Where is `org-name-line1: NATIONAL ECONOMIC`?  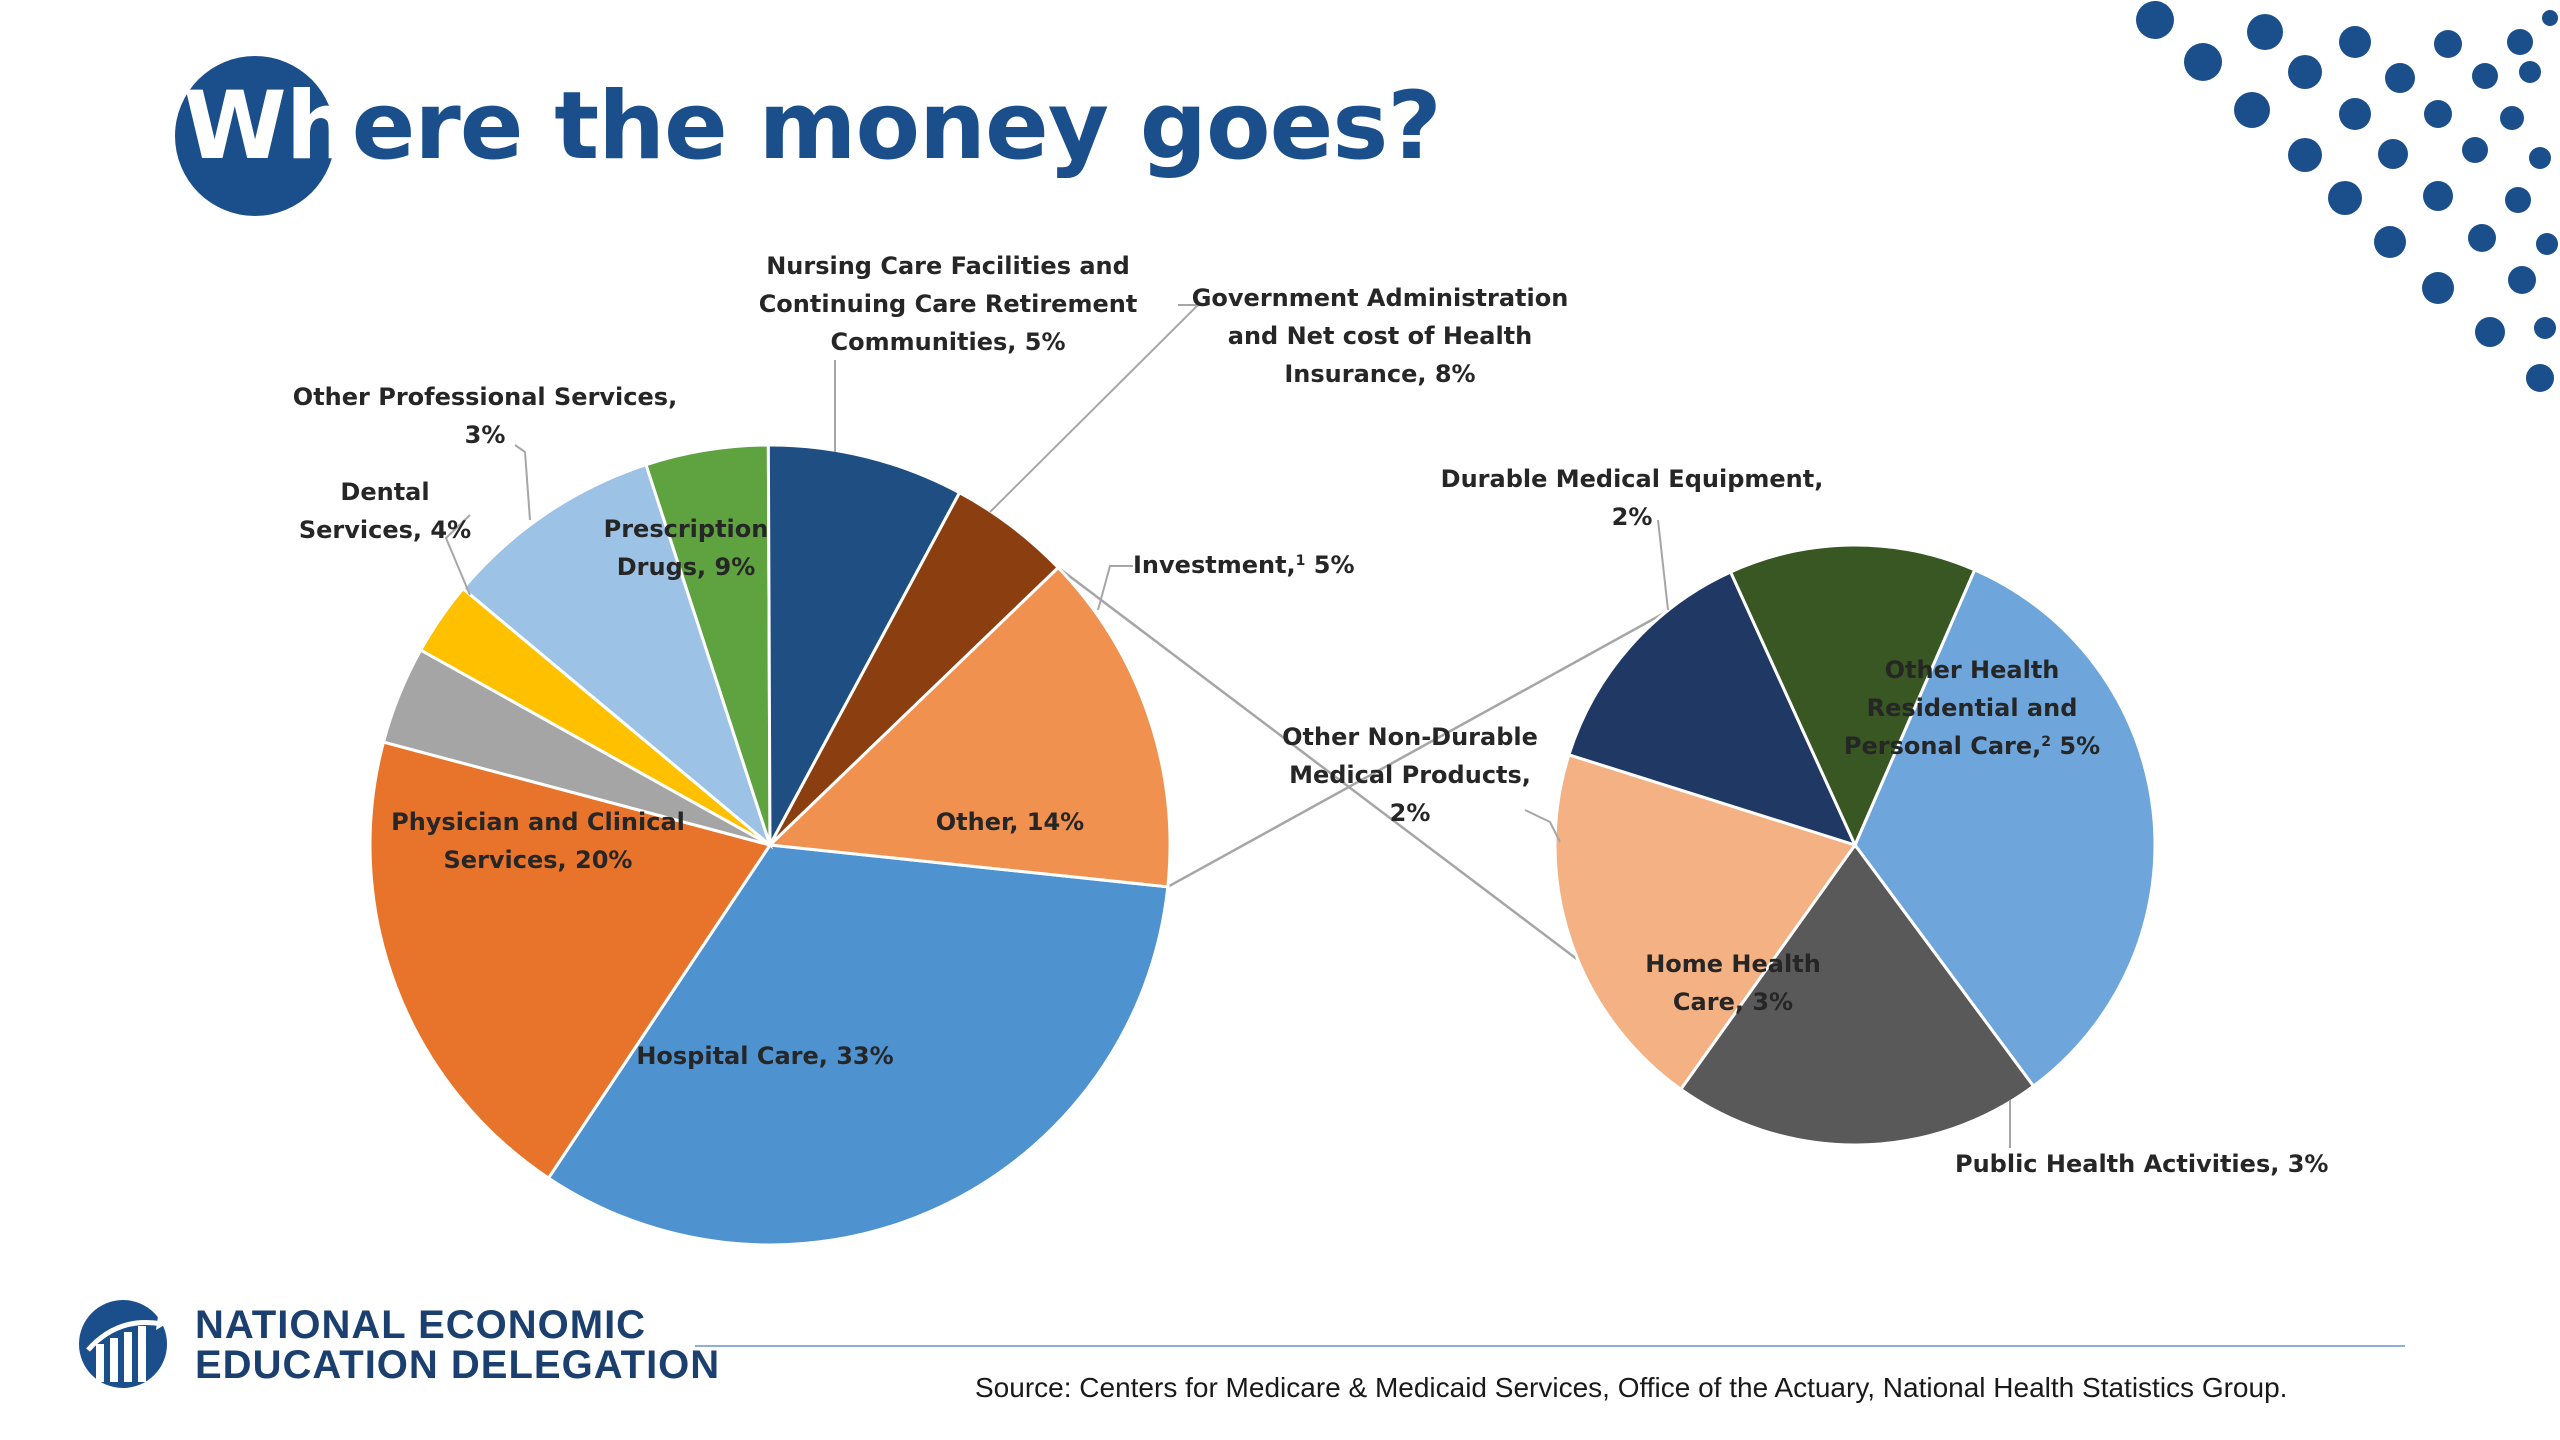
org-name-line1: NATIONAL ECONOMIC is located at coordinates (421, 1325).